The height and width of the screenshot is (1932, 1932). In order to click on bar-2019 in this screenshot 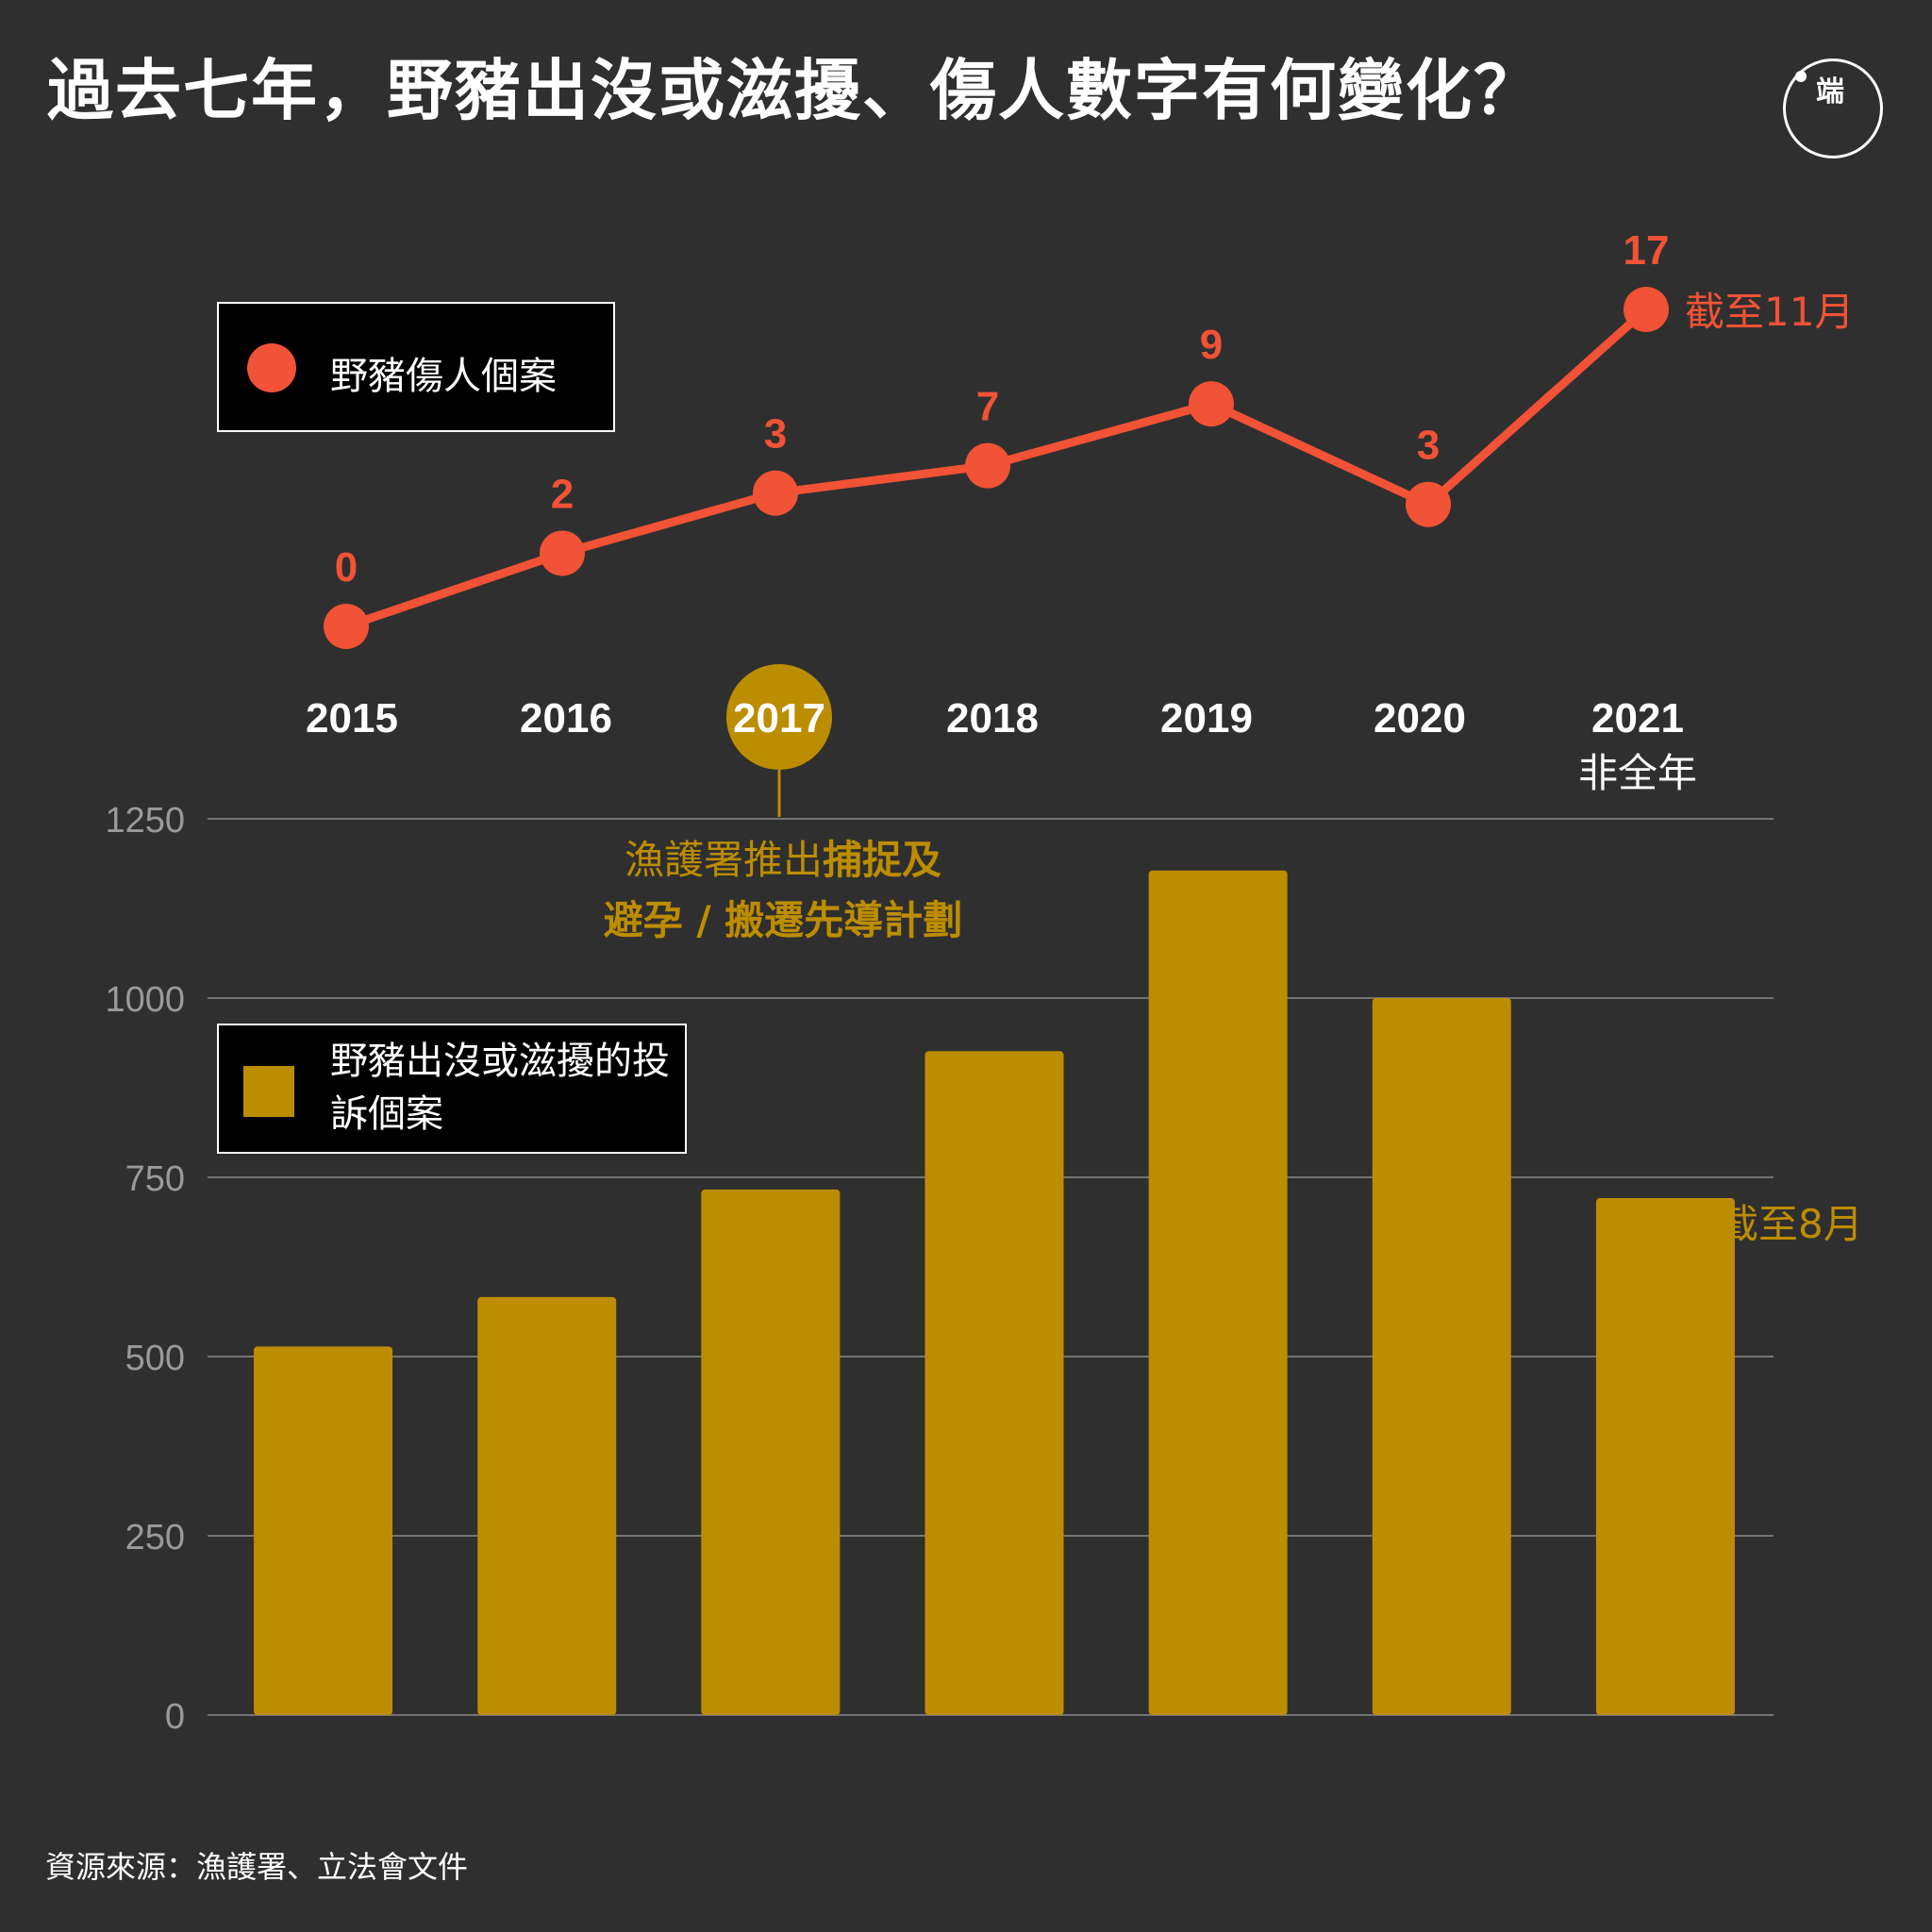, I will do `click(1218, 1292)`.